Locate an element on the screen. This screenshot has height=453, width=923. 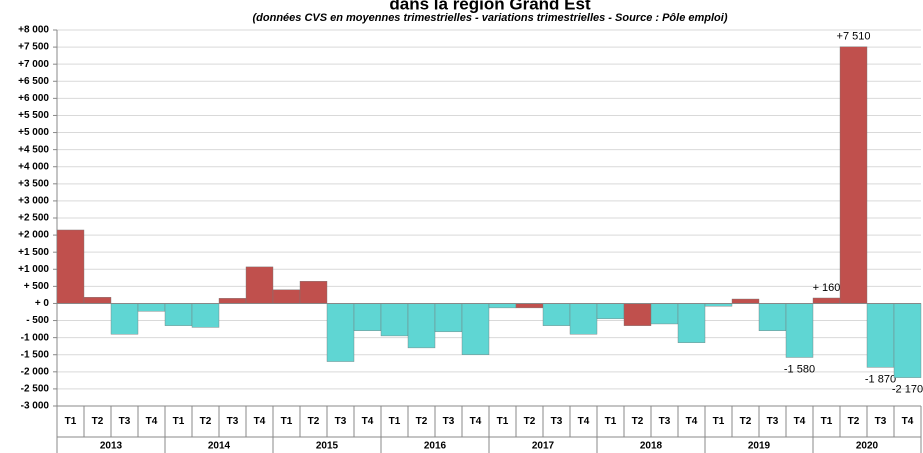
value-label: -1 870 is located at coordinates (880, 379).